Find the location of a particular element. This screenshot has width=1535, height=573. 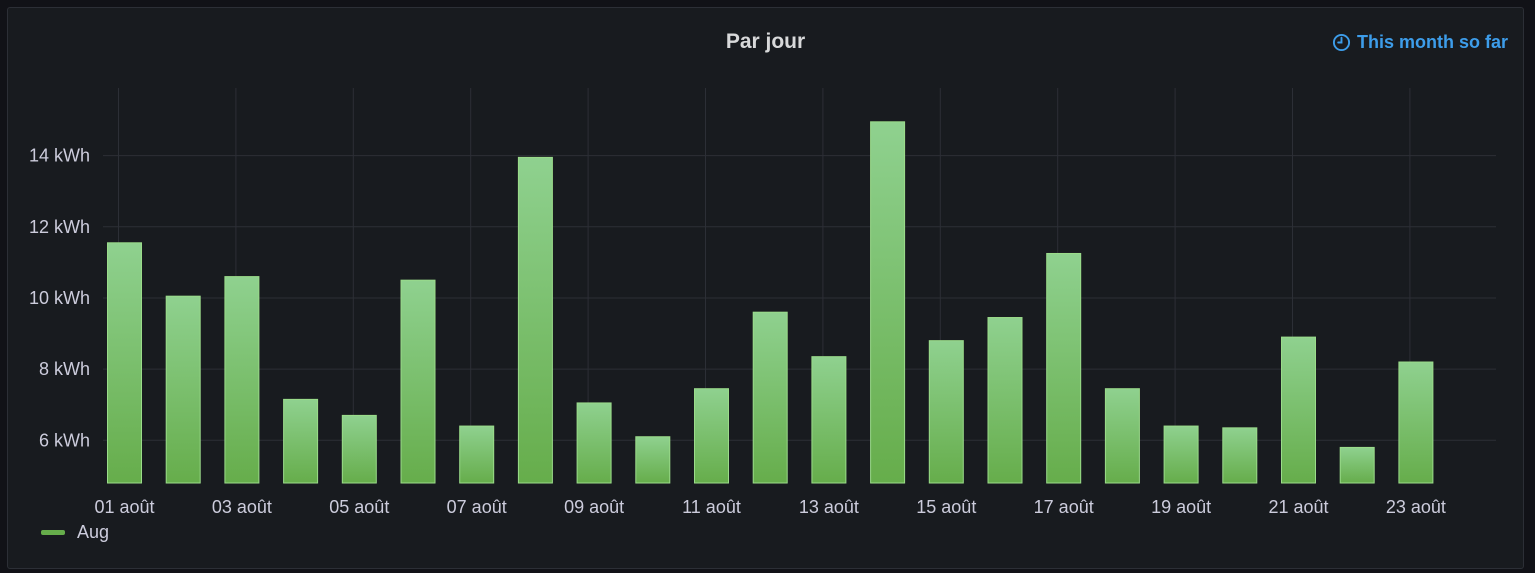

bar-19-août is located at coordinates (1181, 454).